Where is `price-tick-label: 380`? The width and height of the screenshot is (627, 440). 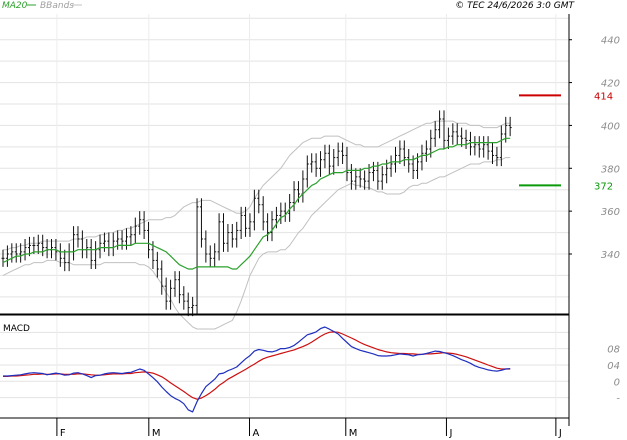 price-tick-label: 380 is located at coordinates (610, 169).